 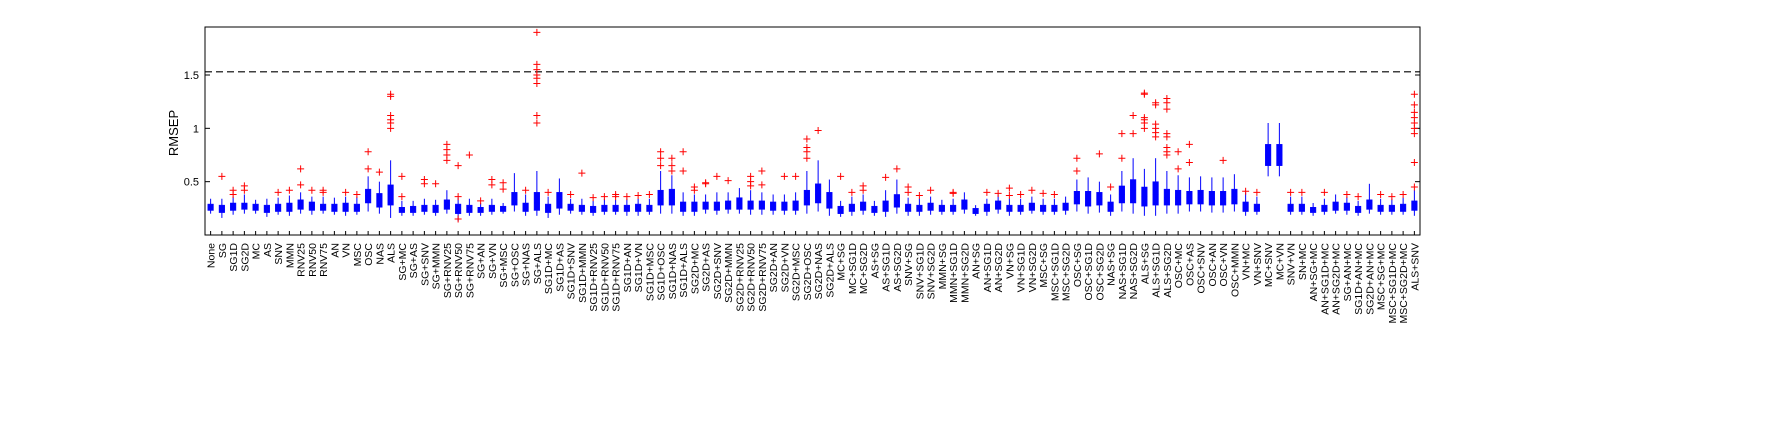 I want to click on x-tick-label: SG2D+MSC, so click(x=797, y=272).